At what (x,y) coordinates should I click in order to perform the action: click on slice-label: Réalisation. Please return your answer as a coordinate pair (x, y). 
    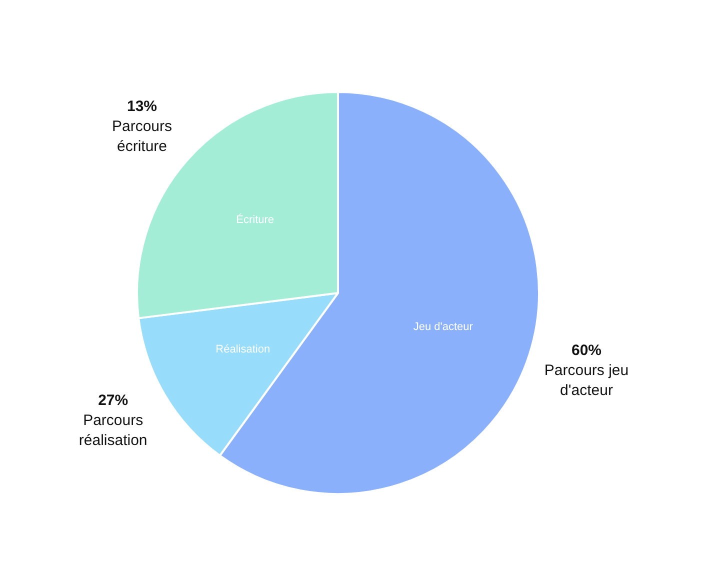
    Looking at the image, I should click on (243, 349).